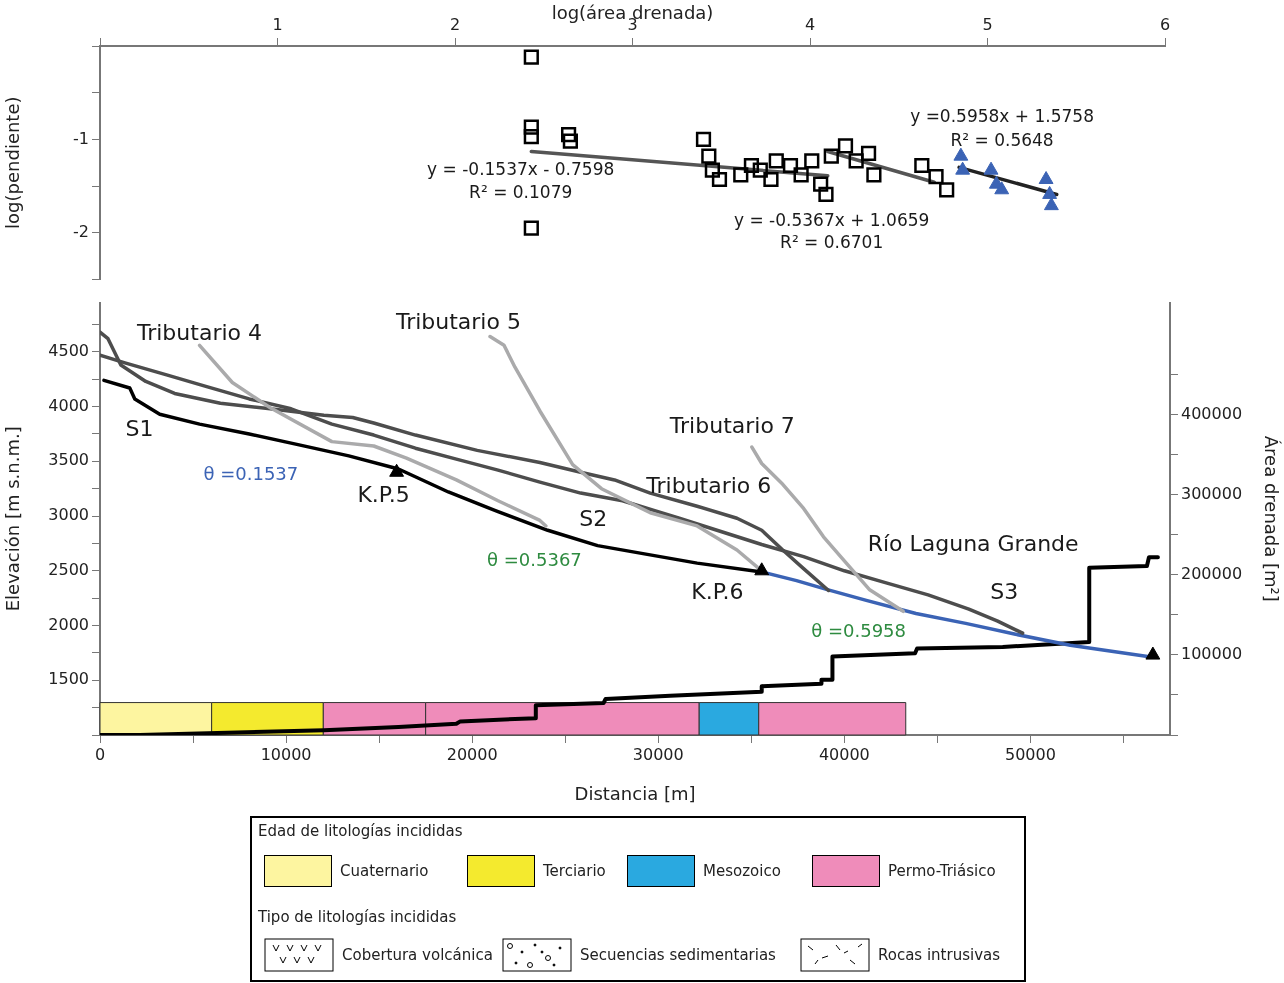 This screenshot has width=1284, height=983. What do you see at coordinates (742, 871) in the screenshot?
I see `text: Mesozoico` at bounding box center [742, 871].